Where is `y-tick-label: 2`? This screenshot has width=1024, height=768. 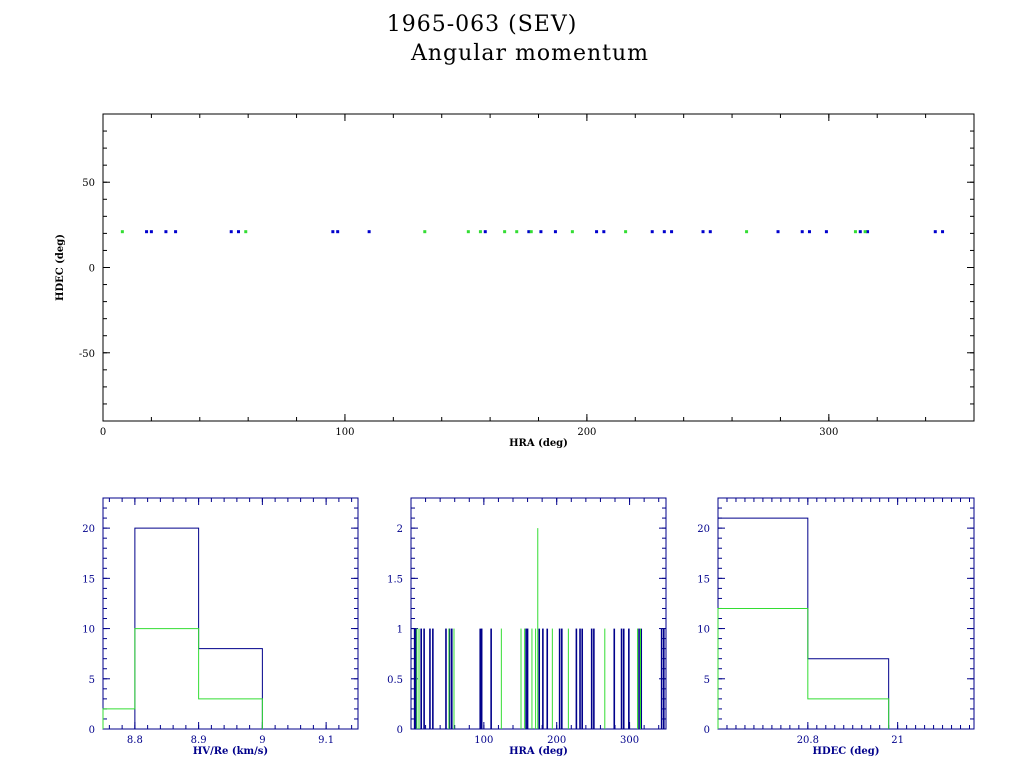
y-tick-label: 2 is located at coordinates (400, 529).